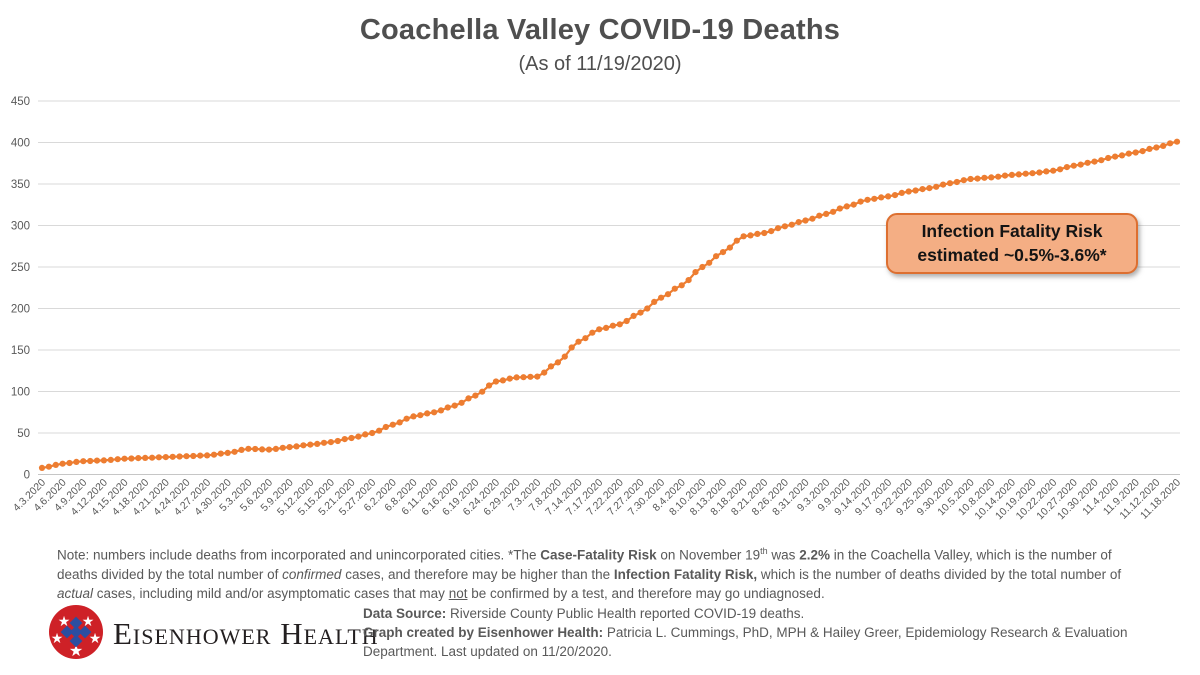 The image size is (1200, 675). What do you see at coordinates (600, 30) in the screenshot?
I see `chart-title: Coachella Valley COVID-19 Deaths` at bounding box center [600, 30].